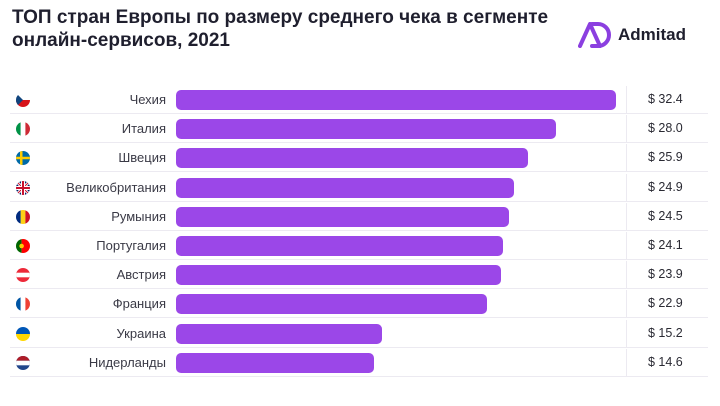 The image size is (720, 406). What do you see at coordinates (665, 99) in the screenshot?
I see `value-label: $ 32.4` at bounding box center [665, 99].